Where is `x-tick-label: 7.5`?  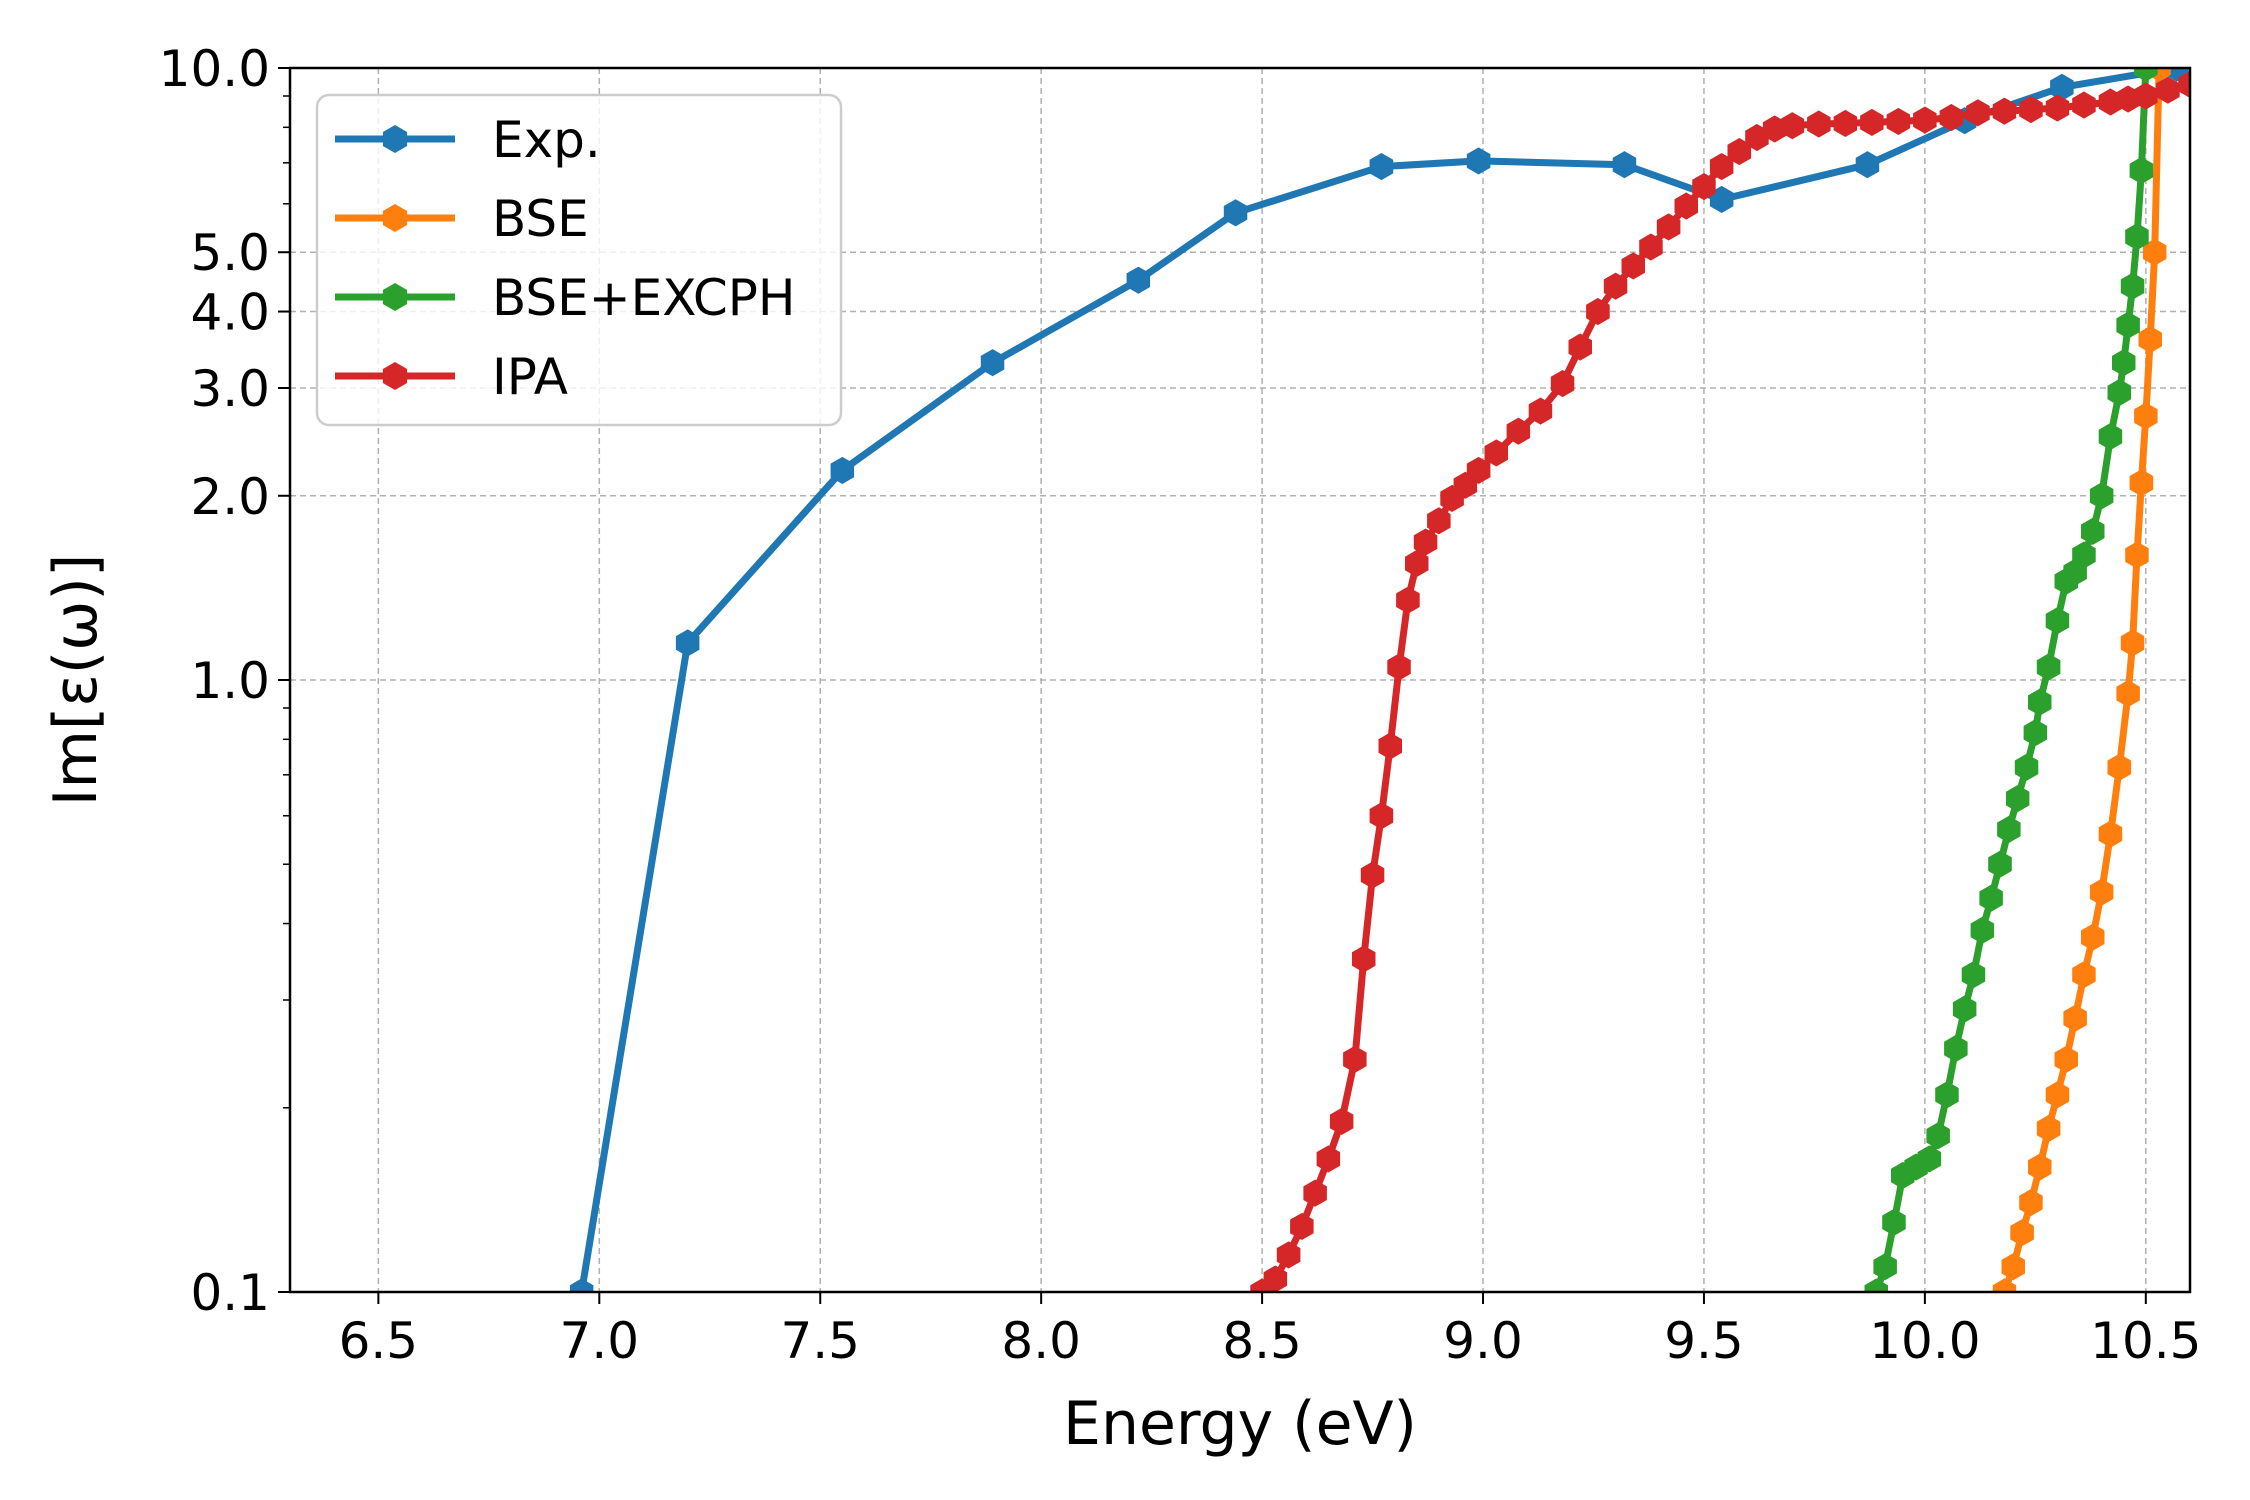
x-tick-label: 7.5 is located at coordinates (820, 1341).